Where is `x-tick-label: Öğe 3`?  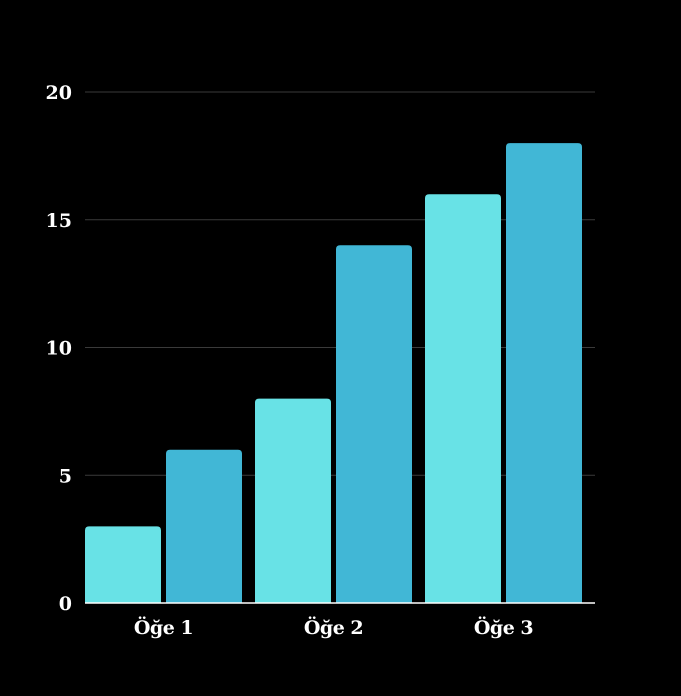
x-tick-label: Öğe 3 is located at coordinates (503, 627).